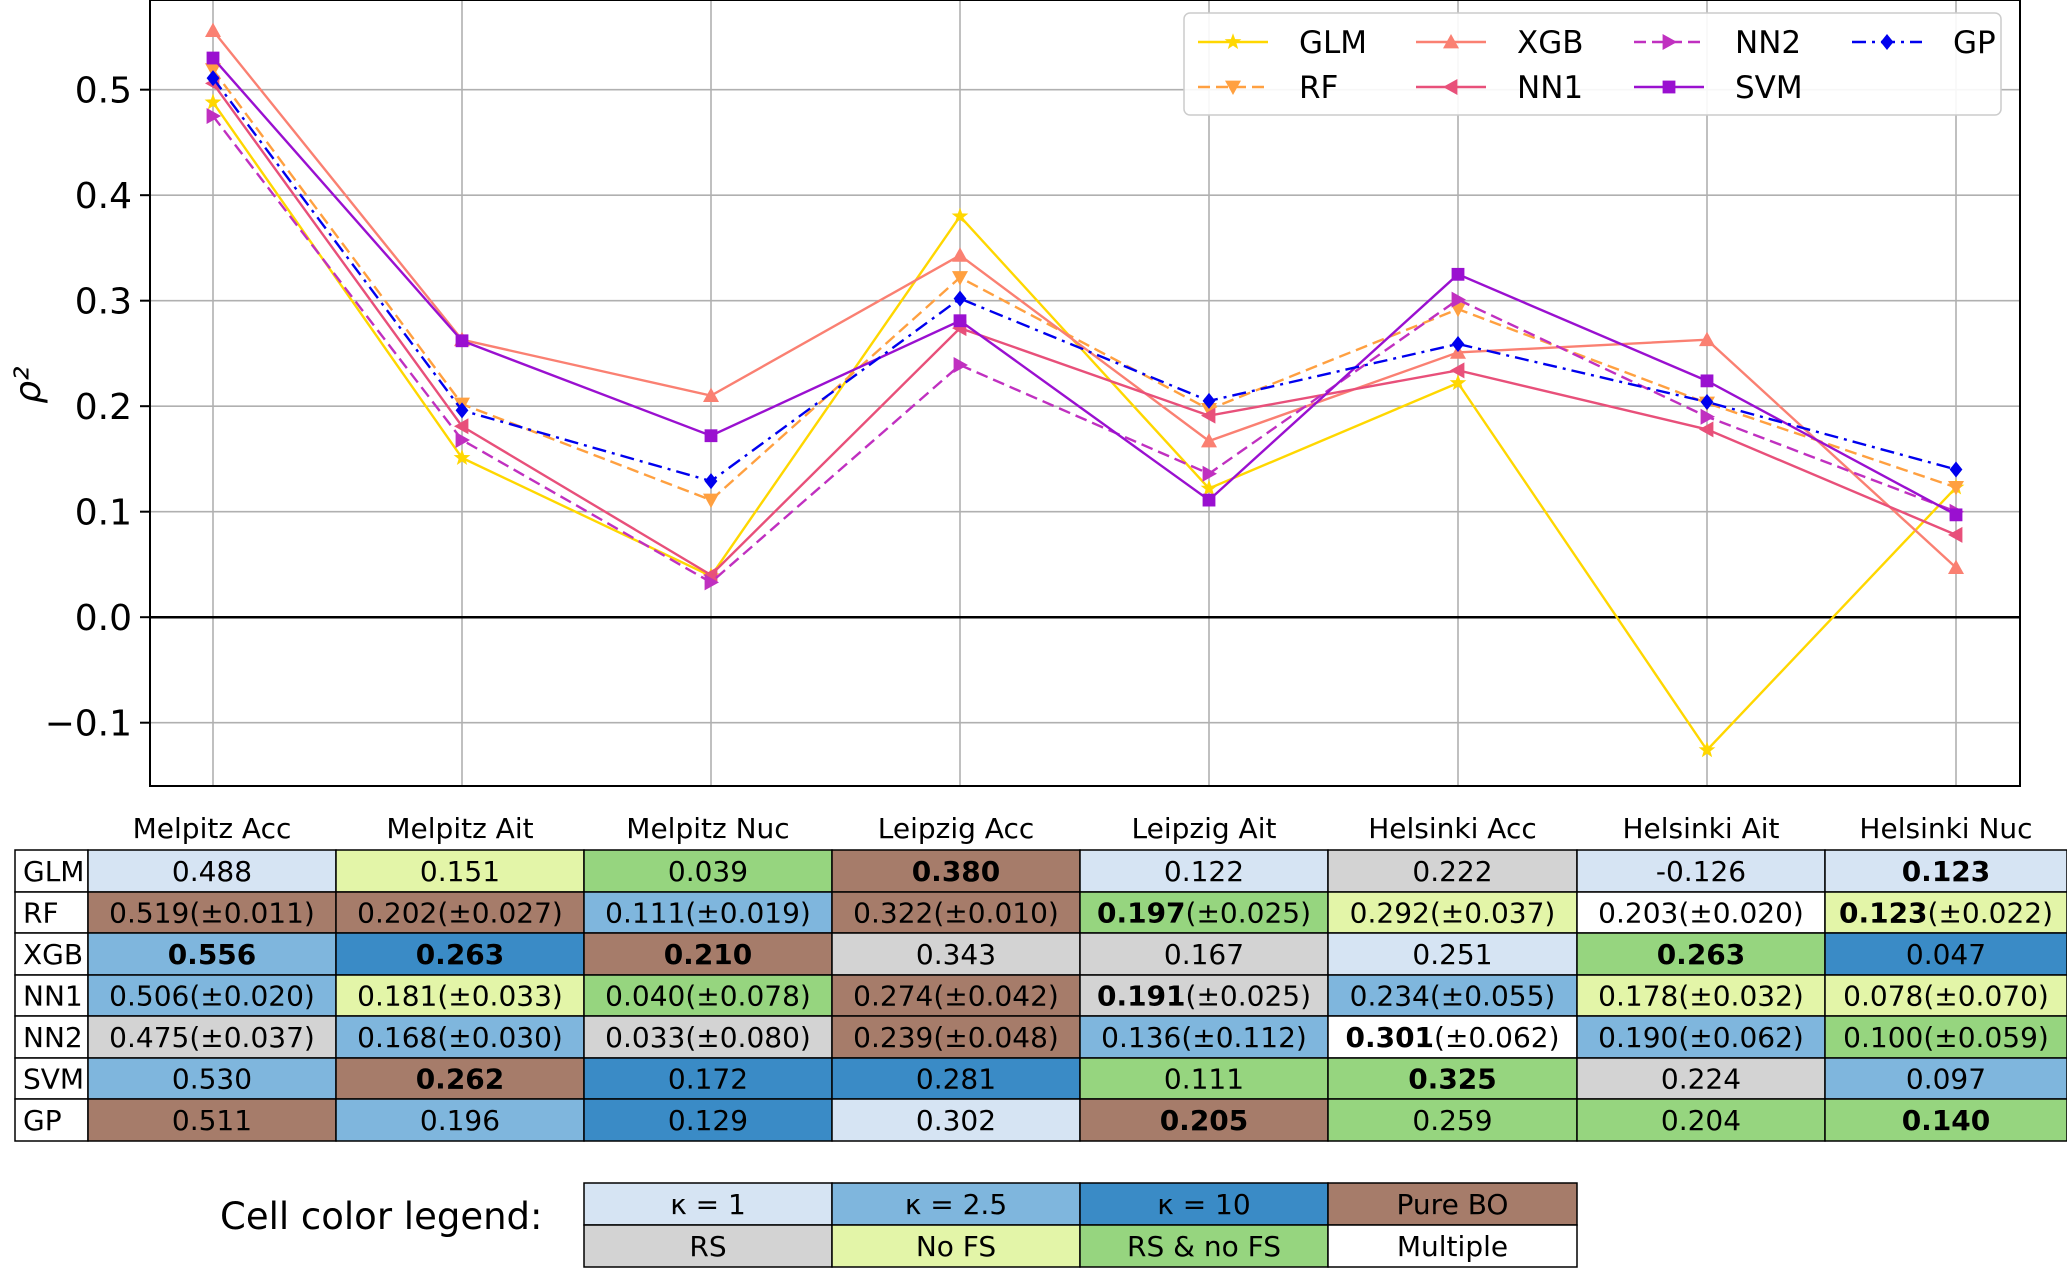 The height and width of the screenshot is (1269, 2067). What do you see at coordinates (707, 828) in the screenshot?
I see `column-header: Melpitz Nuc` at bounding box center [707, 828].